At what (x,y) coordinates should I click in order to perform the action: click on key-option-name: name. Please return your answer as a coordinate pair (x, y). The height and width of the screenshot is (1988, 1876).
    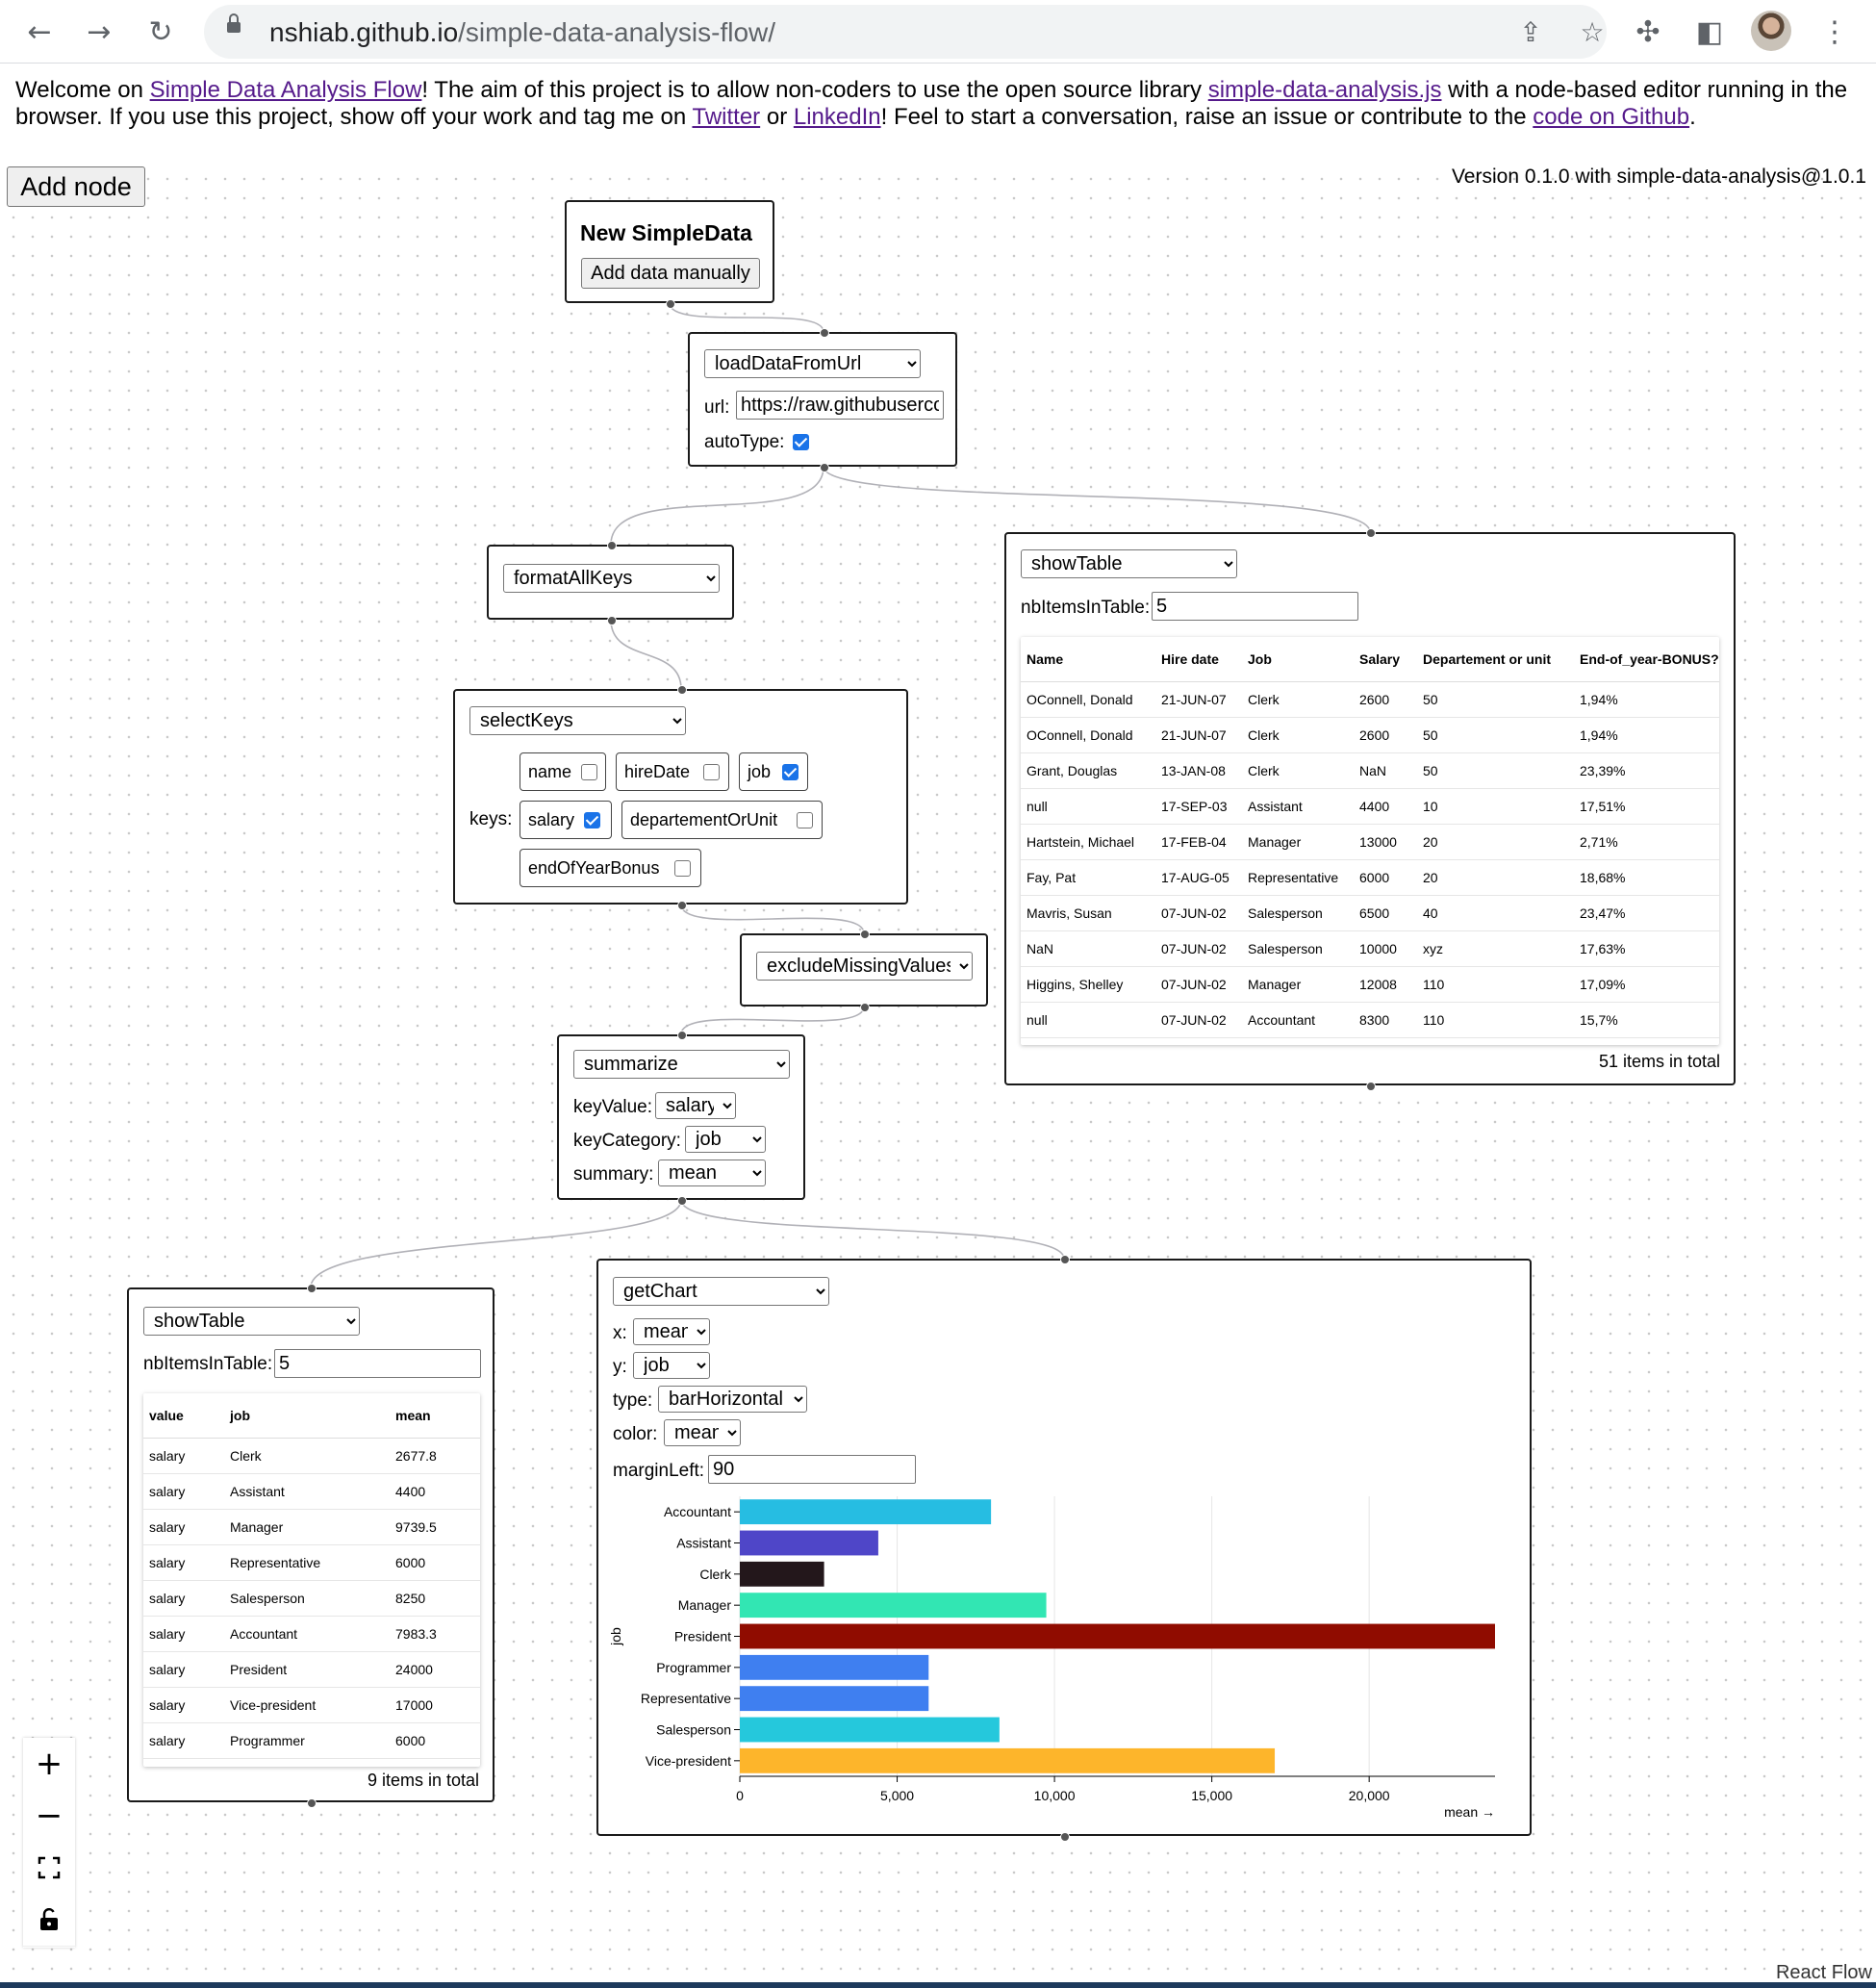
    Looking at the image, I should click on (563, 771).